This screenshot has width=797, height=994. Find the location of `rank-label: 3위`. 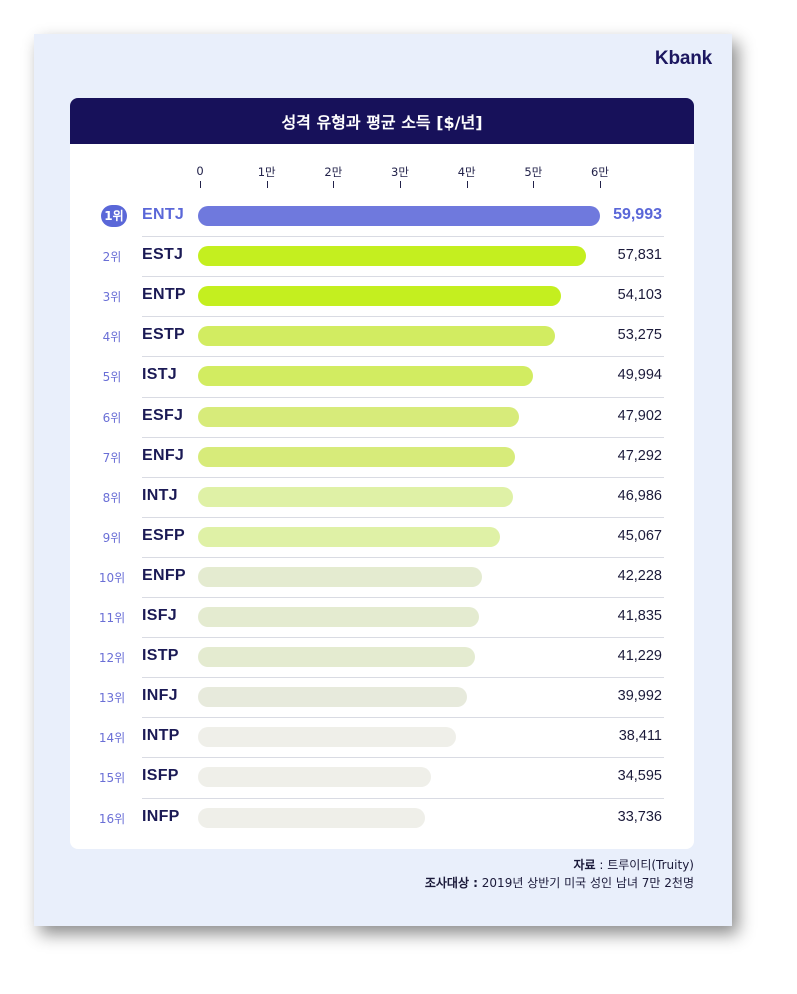

rank-label: 3위 is located at coordinates (112, 297).